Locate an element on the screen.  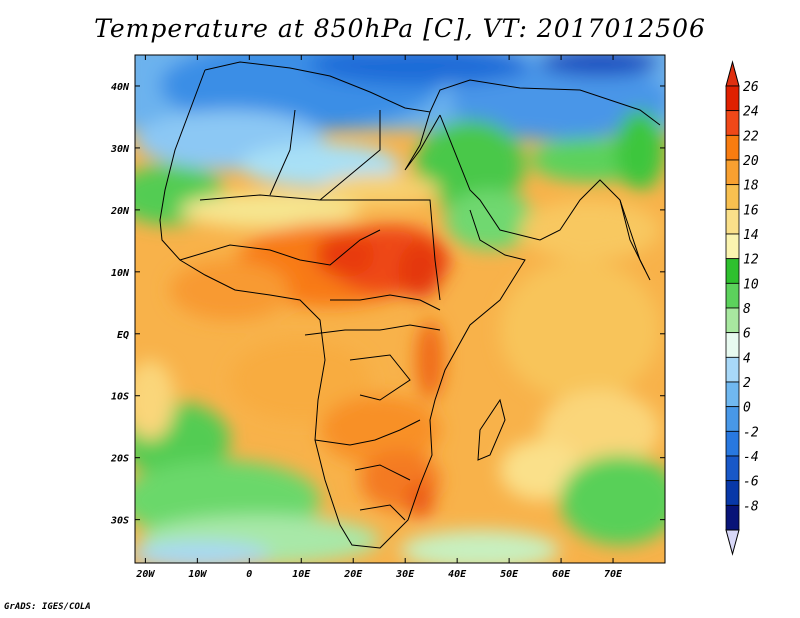
credit-label: GrADS: IGES/COLA is located at coordinates (47, 607).